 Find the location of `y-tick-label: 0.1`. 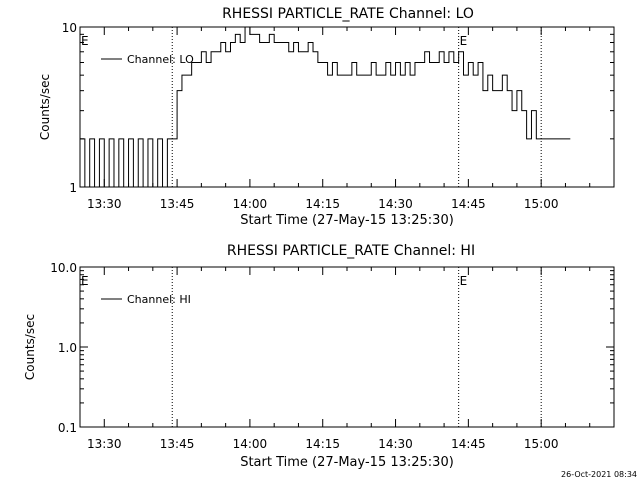

y-tick-label: 0.1 is located at coordinates (67, 428).